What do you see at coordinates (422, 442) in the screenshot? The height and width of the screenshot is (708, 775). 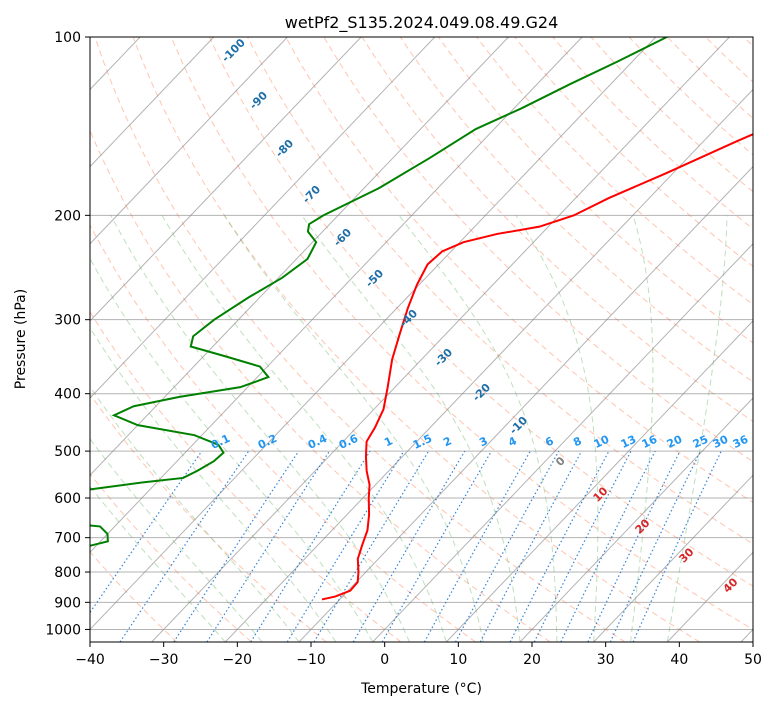 I see `mixing-ratio-label: 1.5` at bounding box center [422, 442].